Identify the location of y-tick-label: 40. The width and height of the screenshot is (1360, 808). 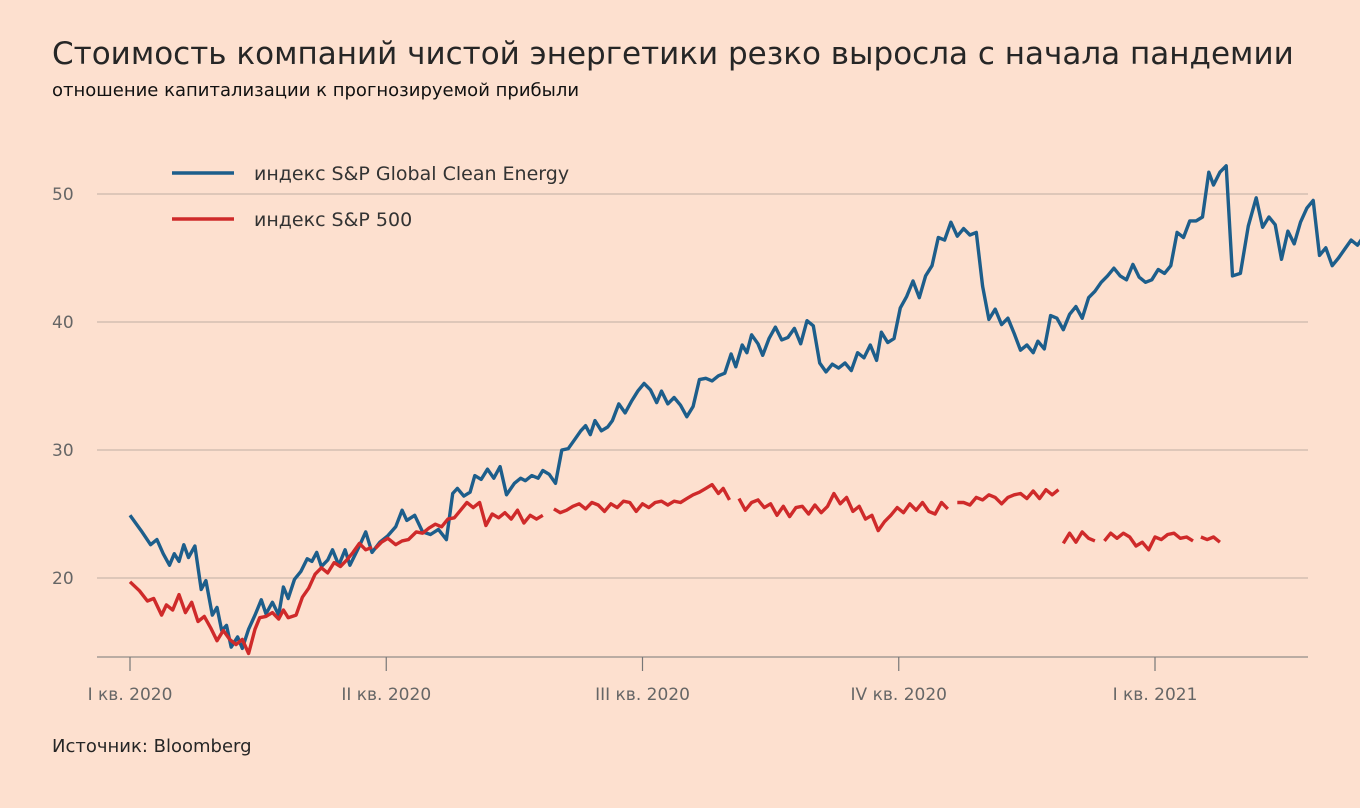
(63, 323).